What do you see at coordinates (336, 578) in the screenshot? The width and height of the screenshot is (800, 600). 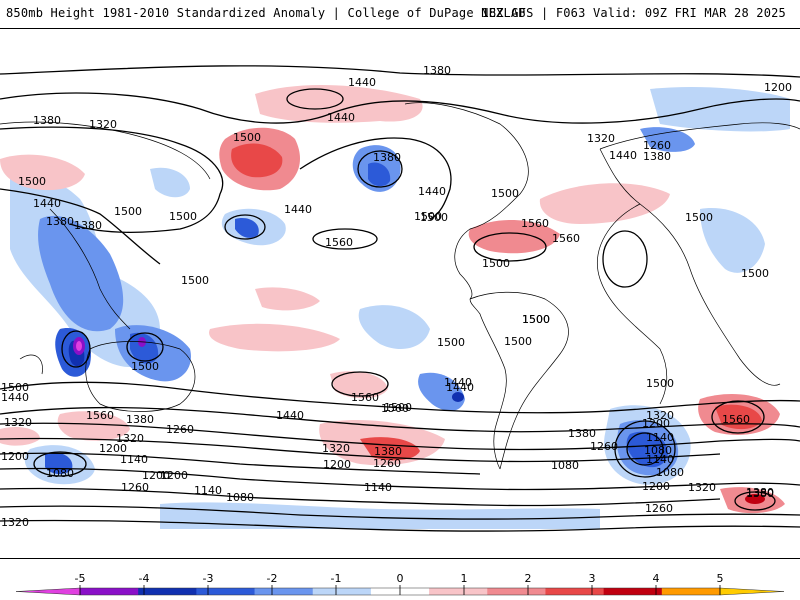 I see `colorbar-tick-label: -1` at bounding box center [336, 578].